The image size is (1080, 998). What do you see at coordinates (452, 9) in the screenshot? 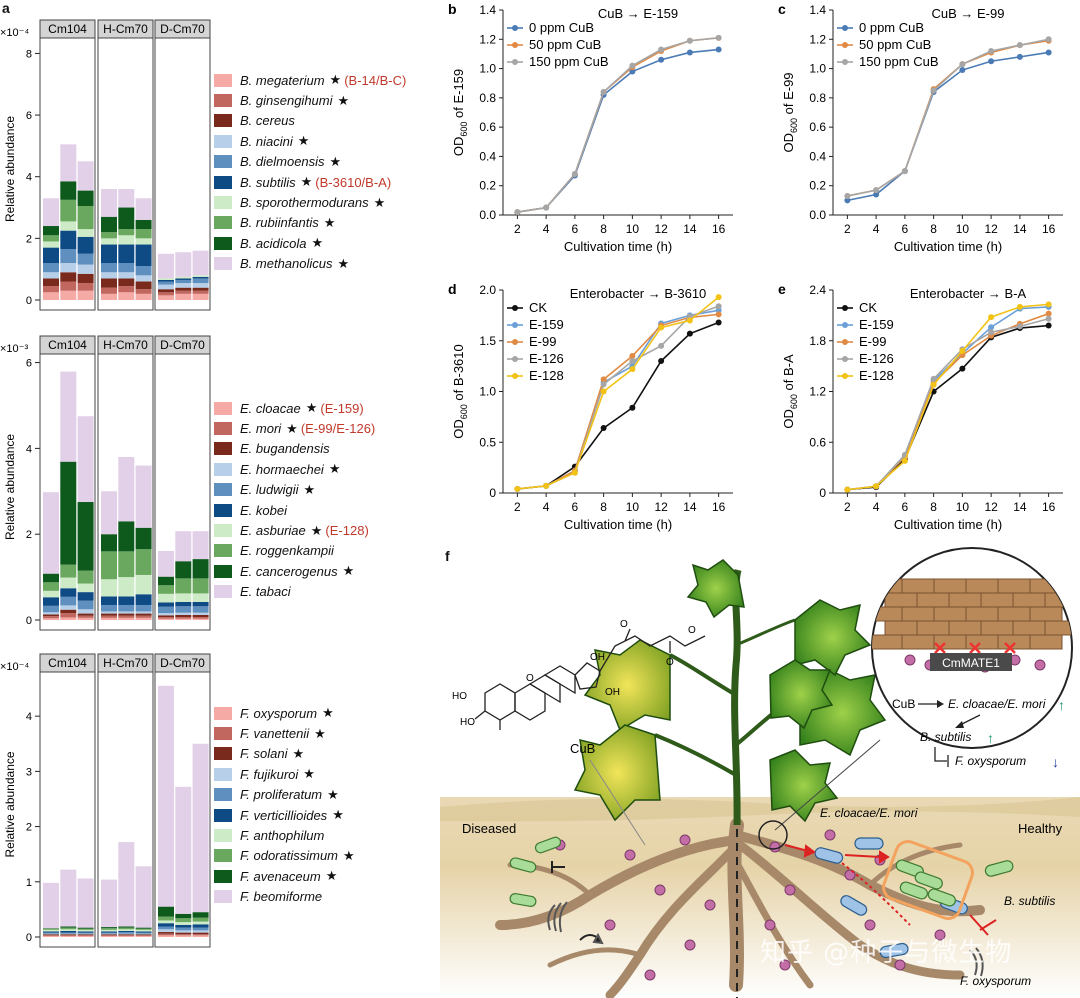
I see `panel-label: b` at bounding box center [452, 9].